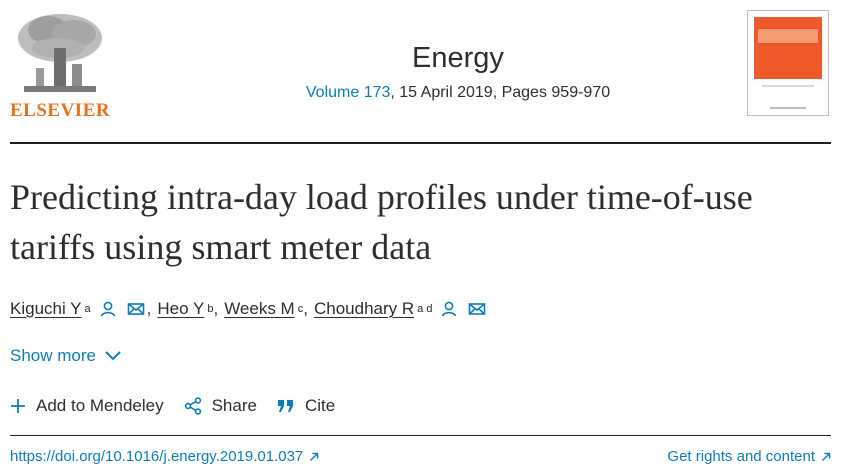 The image size is (841, 476). Describe the element at coordinates (100, 405) in the screenshot. I see `add-to-mendeley-label: Add to Mendeley` at that location.